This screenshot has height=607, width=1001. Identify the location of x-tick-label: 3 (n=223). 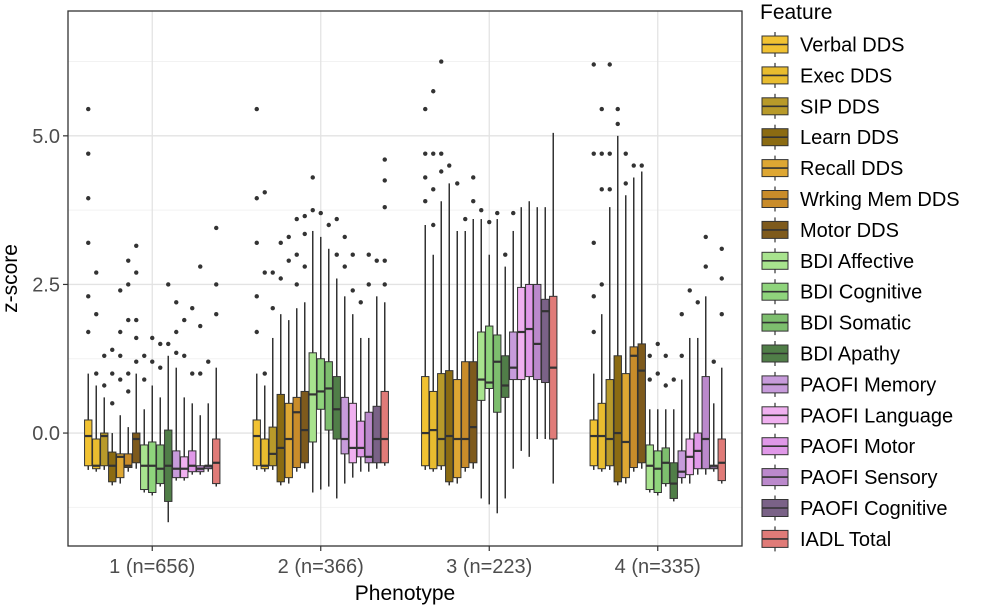
(489, 567).